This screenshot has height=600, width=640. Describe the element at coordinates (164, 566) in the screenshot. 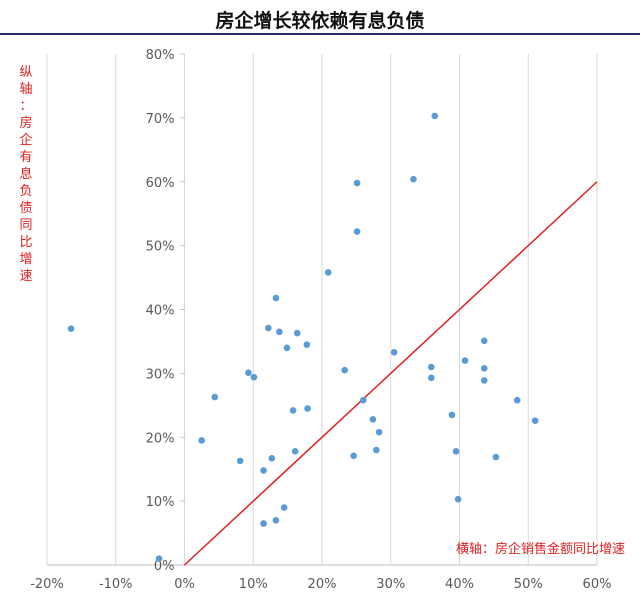

I see `y-tick-label: 0%` at that location.